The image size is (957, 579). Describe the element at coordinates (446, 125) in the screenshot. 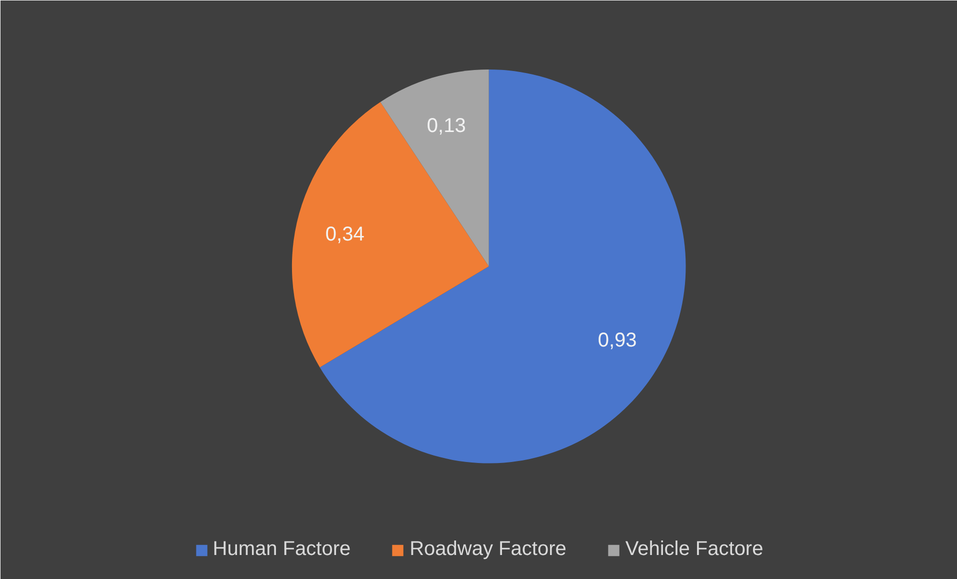

I see `data-label: 0,13` at that location.